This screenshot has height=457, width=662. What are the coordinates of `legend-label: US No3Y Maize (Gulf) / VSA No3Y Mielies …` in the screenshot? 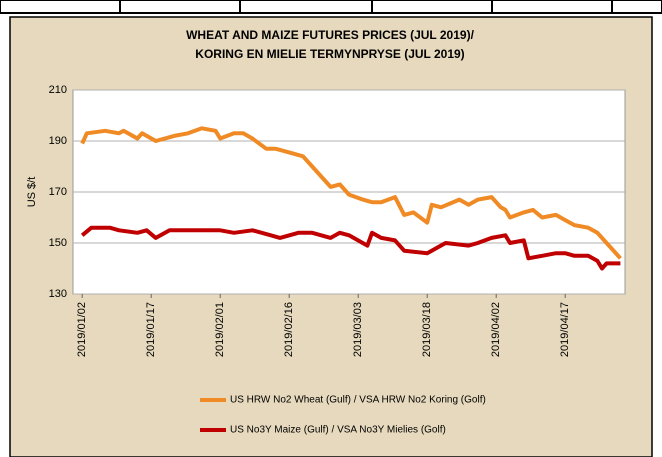 It's located at (338, 430).